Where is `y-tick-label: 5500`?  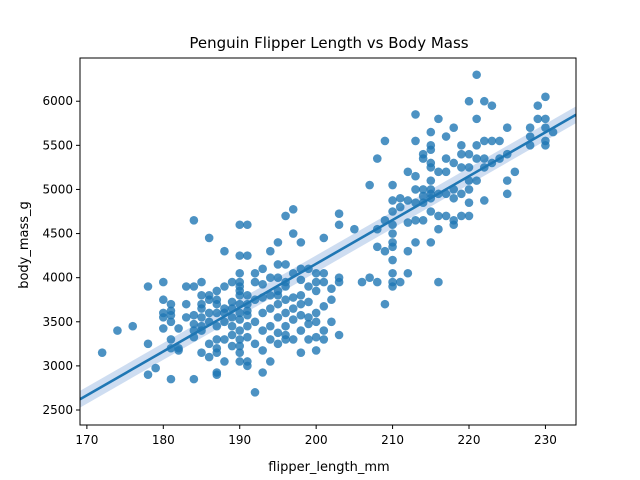 y-tick-label: 5500 is located at coordinates (57, 145).